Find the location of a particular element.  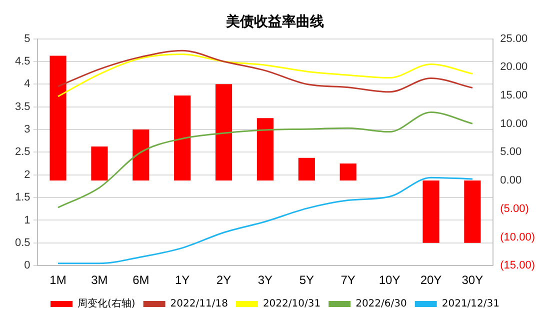

legend-label: 2021/12/31 is located at coordinates (471, 304).